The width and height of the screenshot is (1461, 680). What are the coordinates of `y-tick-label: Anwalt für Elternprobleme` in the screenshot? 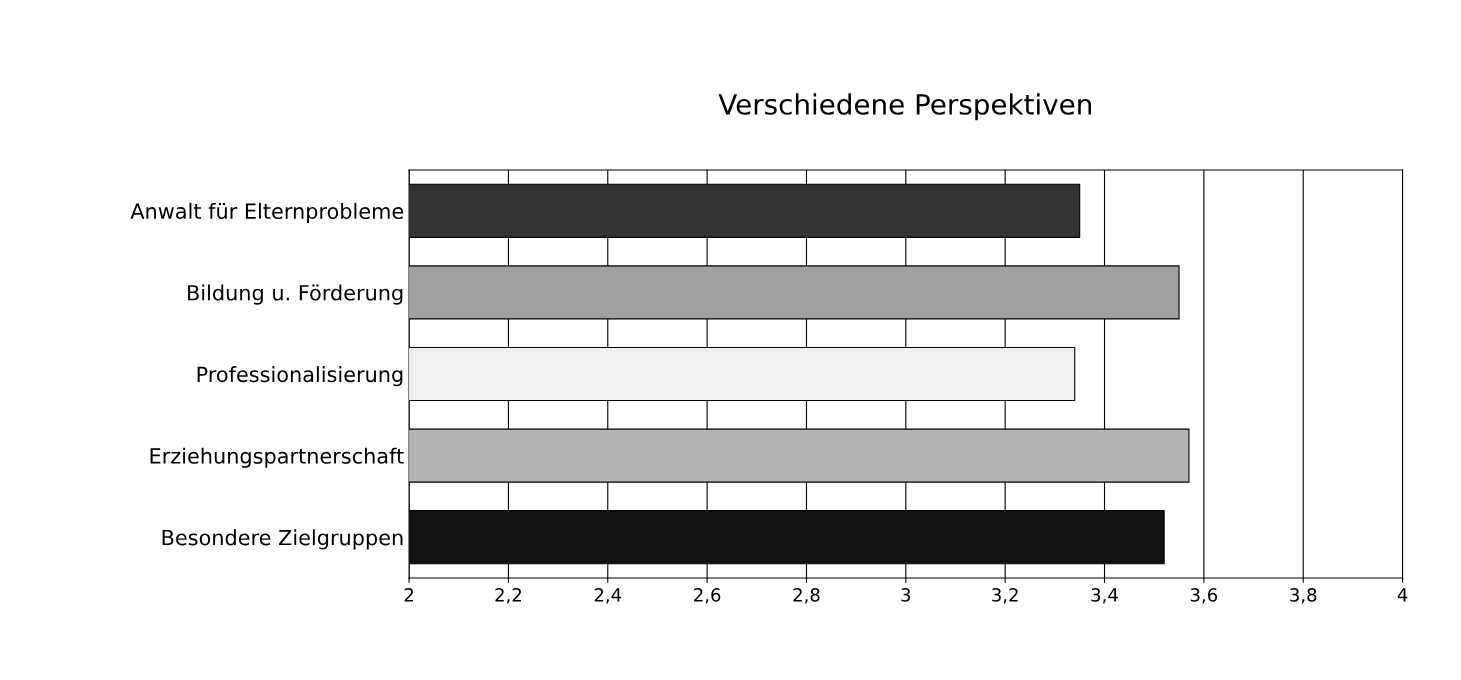 It's located at (267, 213).